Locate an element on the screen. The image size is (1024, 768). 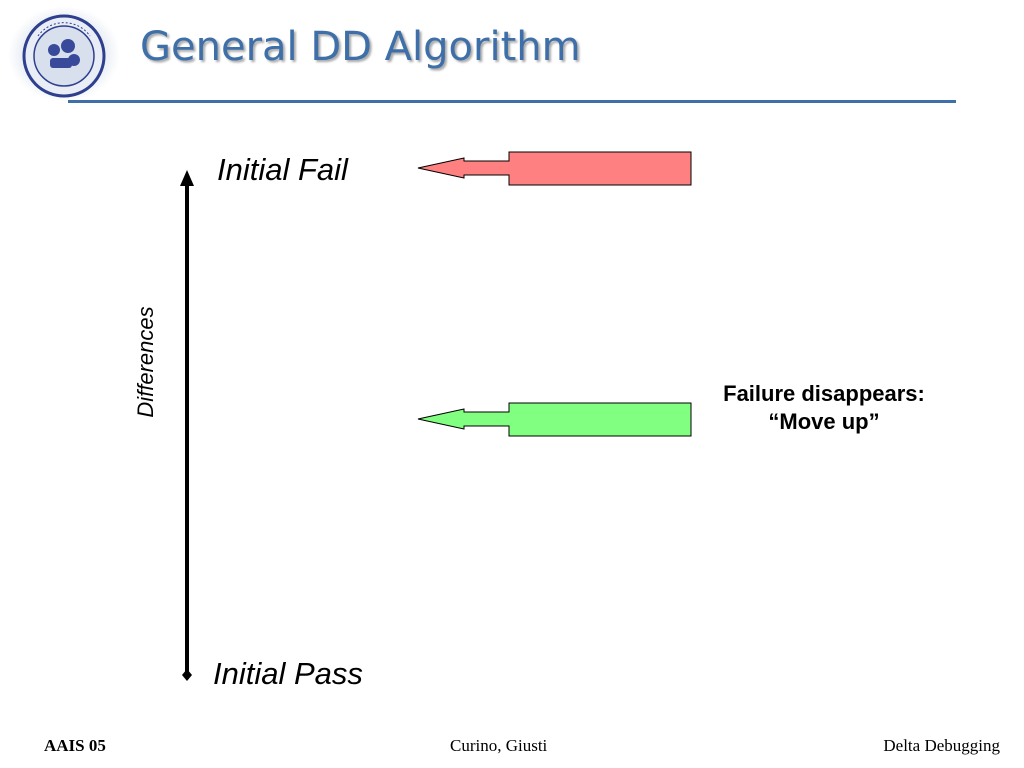
initial-fail-label: Initial Fail is located at coordinates (282, 169).